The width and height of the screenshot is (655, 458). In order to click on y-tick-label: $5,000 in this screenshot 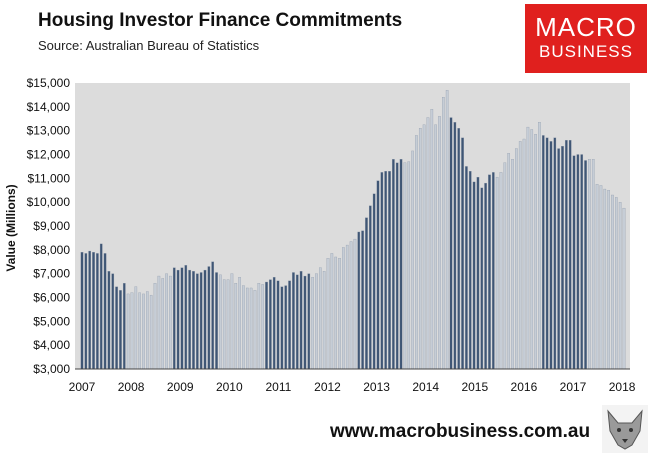, I will do `click(51, 321)`.